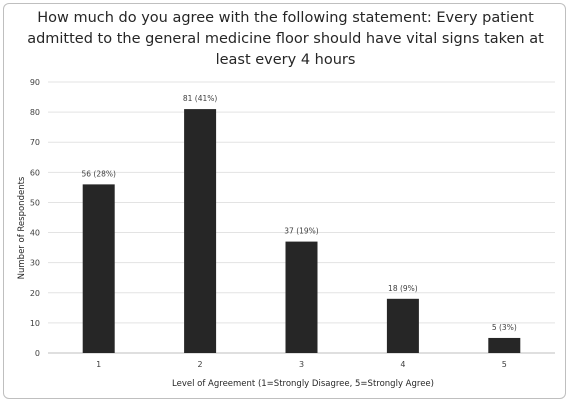  What do you see at coordinates (35, 82) in the screenshot?
I see `y-tick-label: 90` at bounding box center [35, 82].